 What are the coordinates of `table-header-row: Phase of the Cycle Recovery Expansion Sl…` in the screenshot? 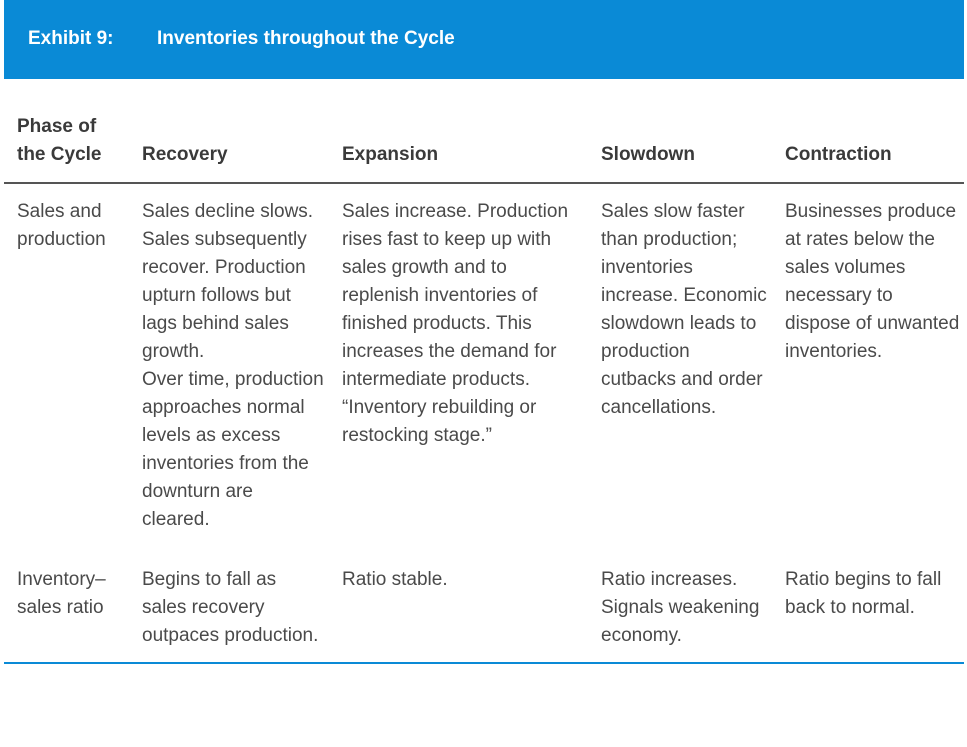 It's located at (484, 147).